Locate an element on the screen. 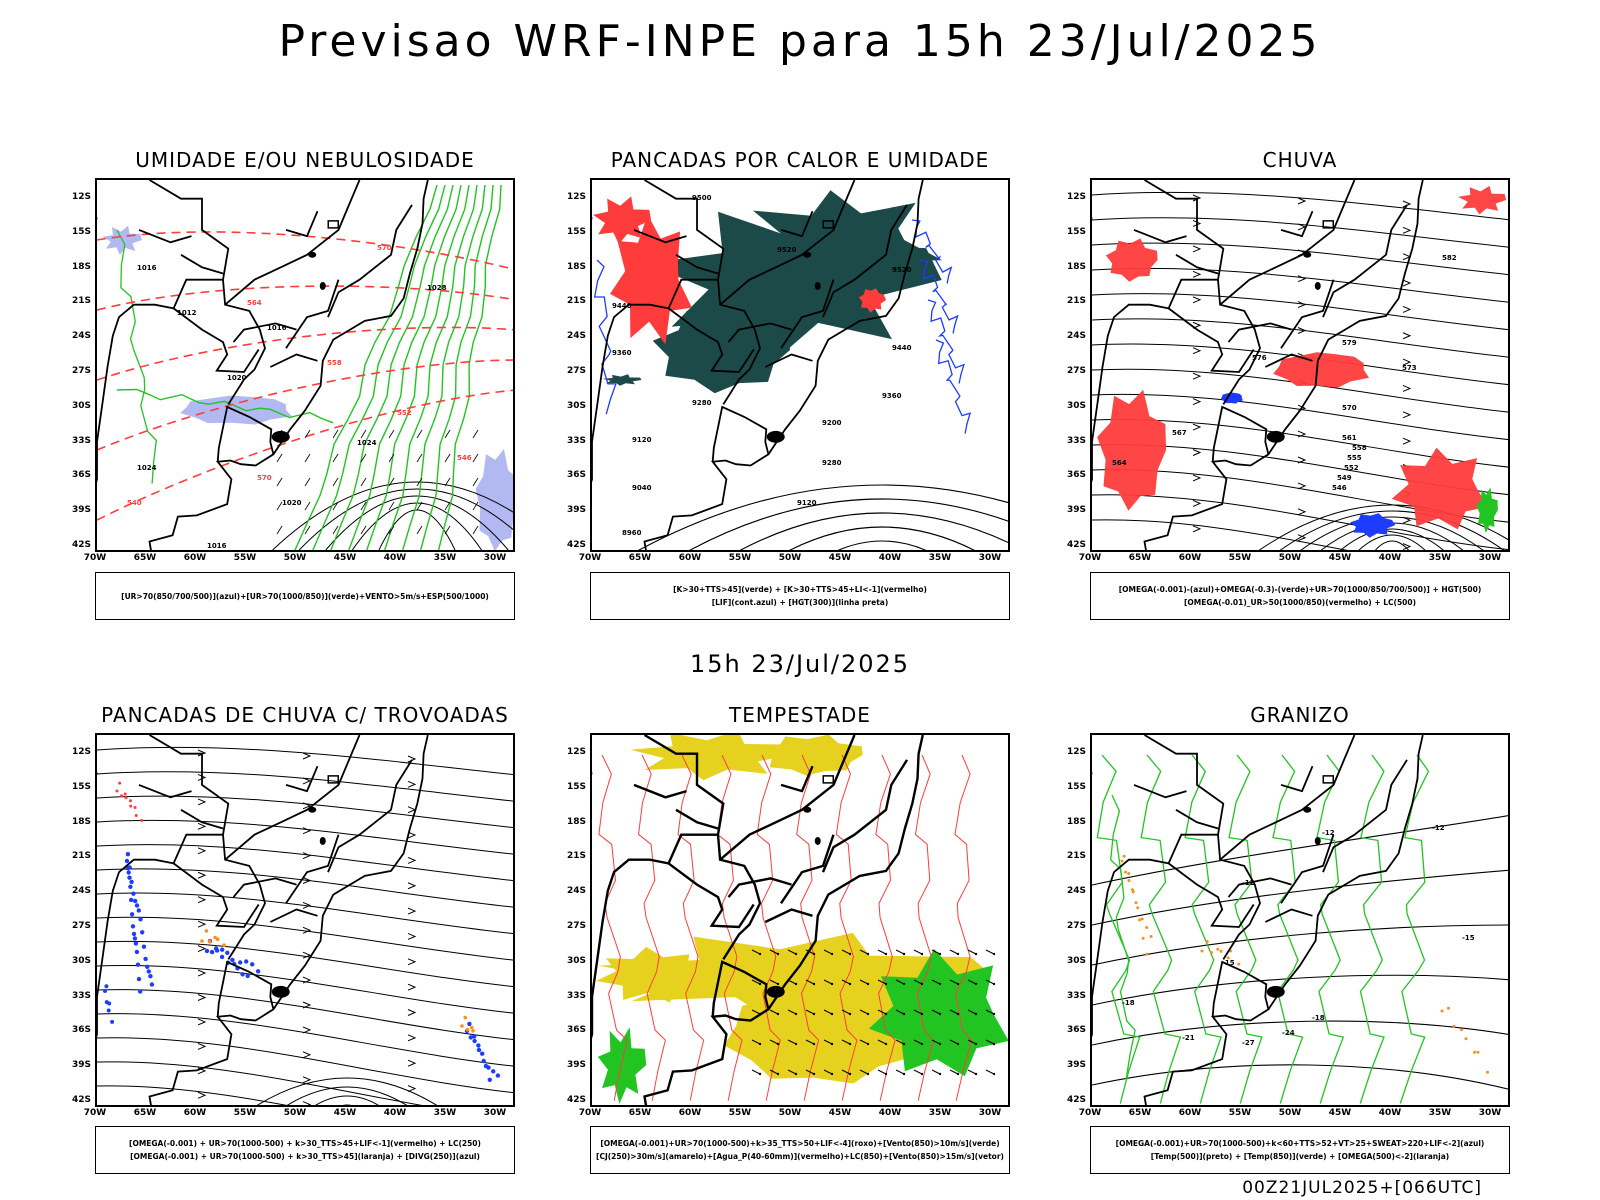 Image resolution: width=1600 pixels, height=1200 pixels. contour-label: 1024 is located at coordinates (367, 443).